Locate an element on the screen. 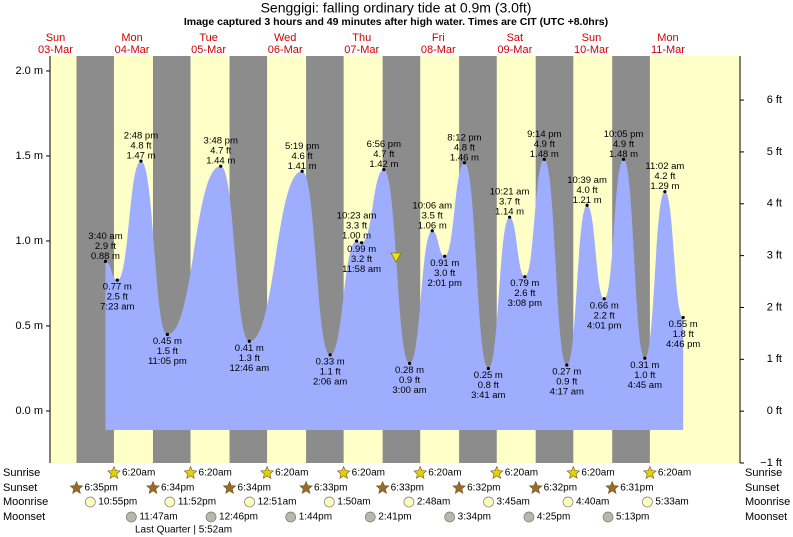  tide-m: 0.41 m is located at coordinates (249, 348).